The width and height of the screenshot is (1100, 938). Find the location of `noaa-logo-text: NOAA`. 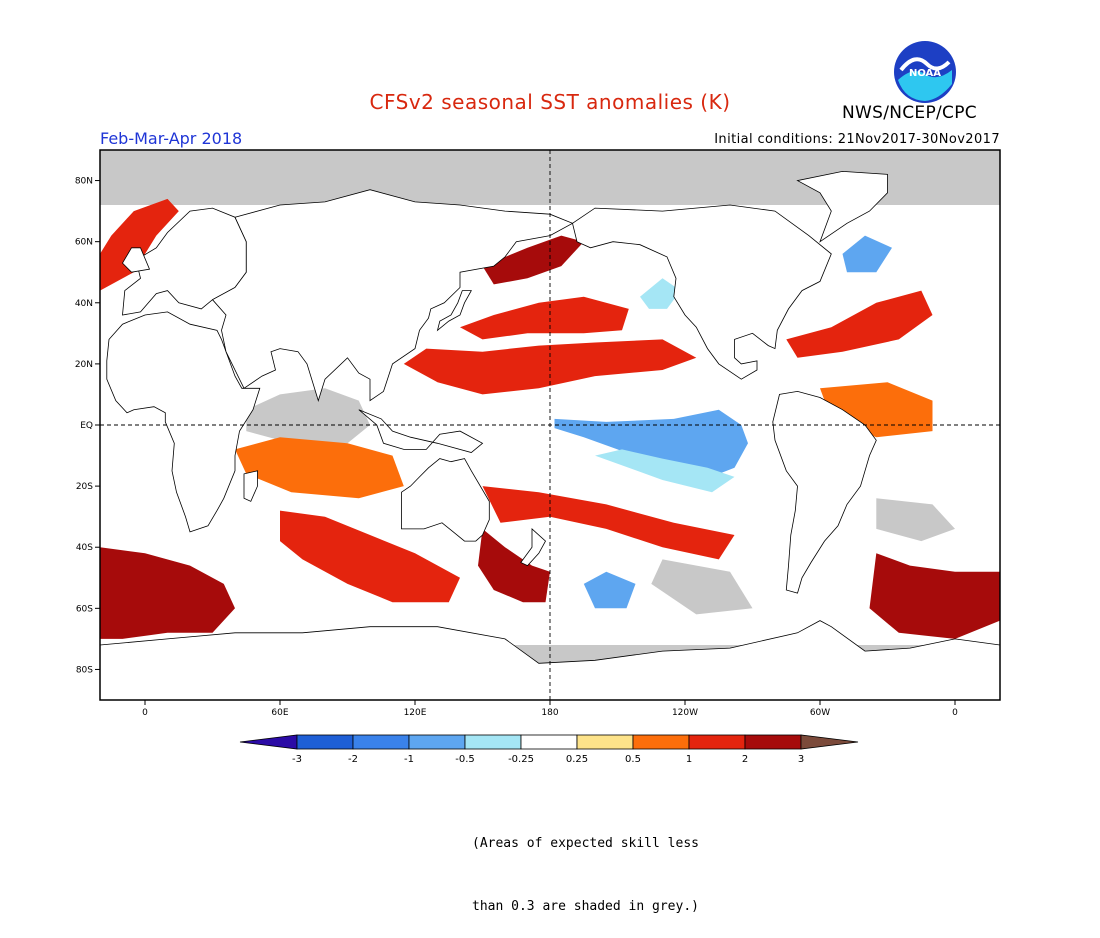

noaa-logo-text: NOAA is located at coordinates (925, 73).